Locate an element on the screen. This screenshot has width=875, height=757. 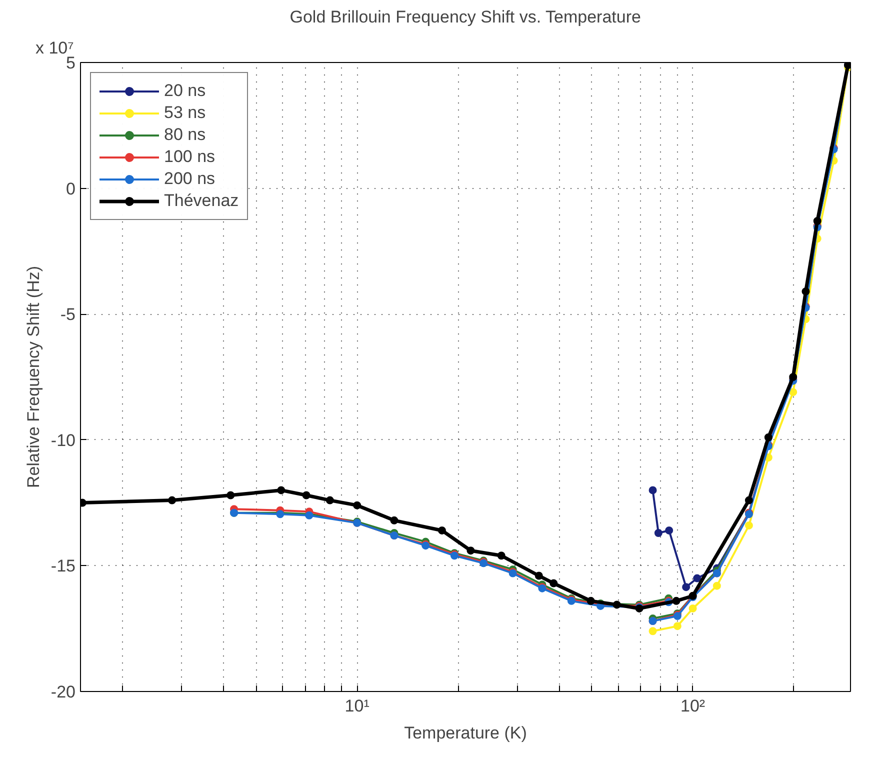
legend-label: 100 ns is located at coordinates (190, 157).